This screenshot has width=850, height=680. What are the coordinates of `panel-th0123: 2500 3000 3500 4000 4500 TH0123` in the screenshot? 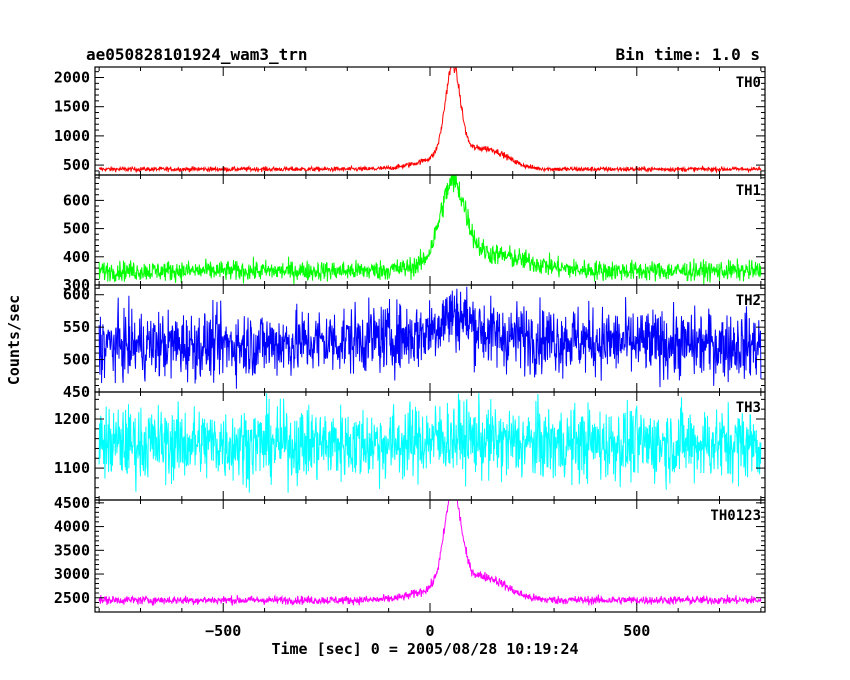 It's located at (410, 553).